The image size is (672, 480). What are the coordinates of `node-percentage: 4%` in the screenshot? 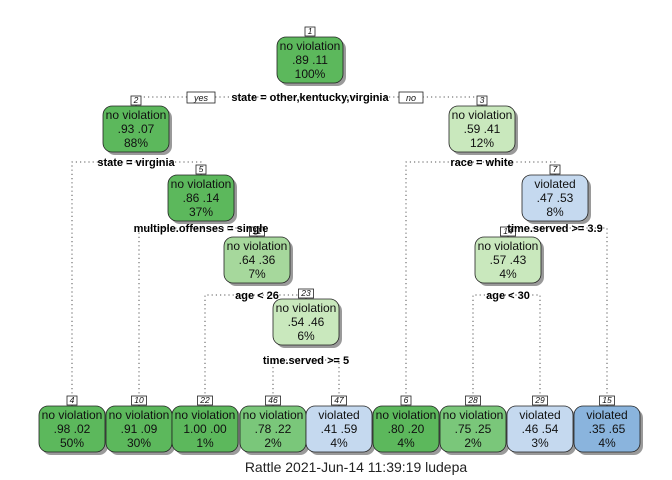 It's located at (339, 443).